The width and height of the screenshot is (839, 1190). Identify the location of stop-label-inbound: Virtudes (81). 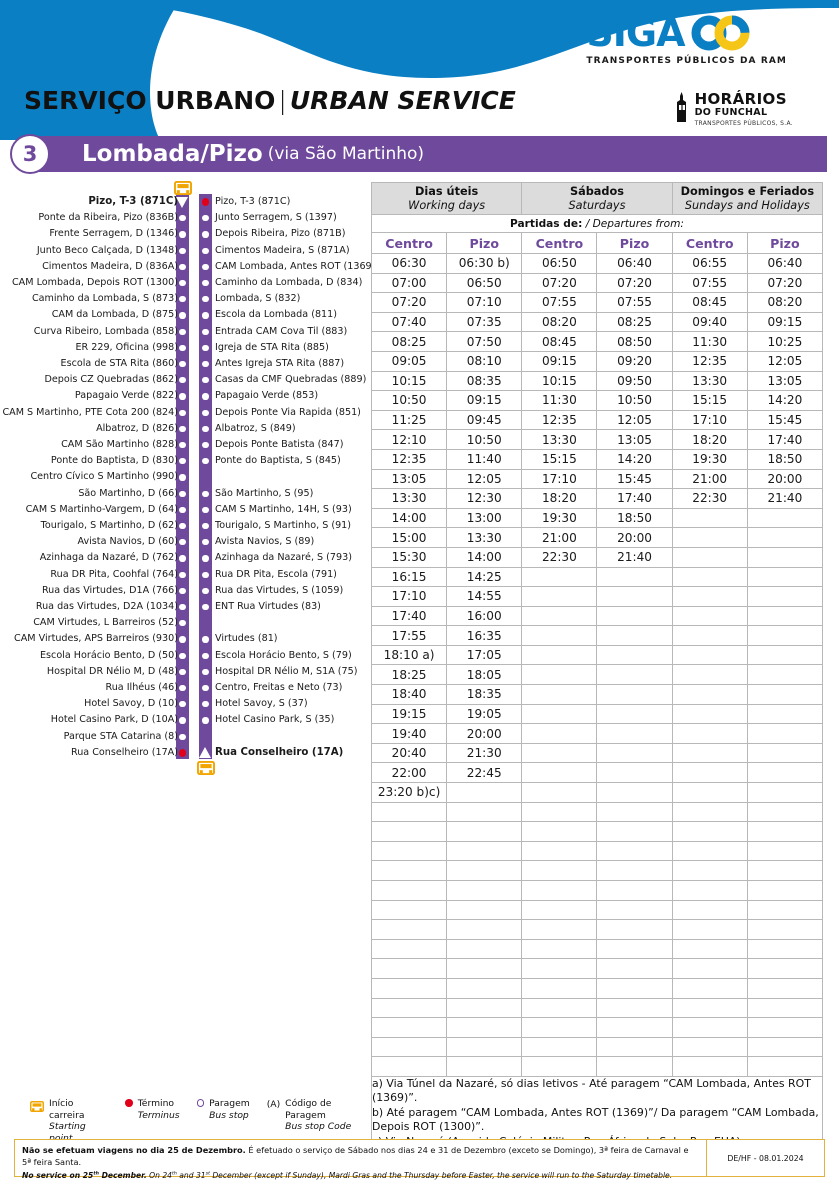
(246, 639).